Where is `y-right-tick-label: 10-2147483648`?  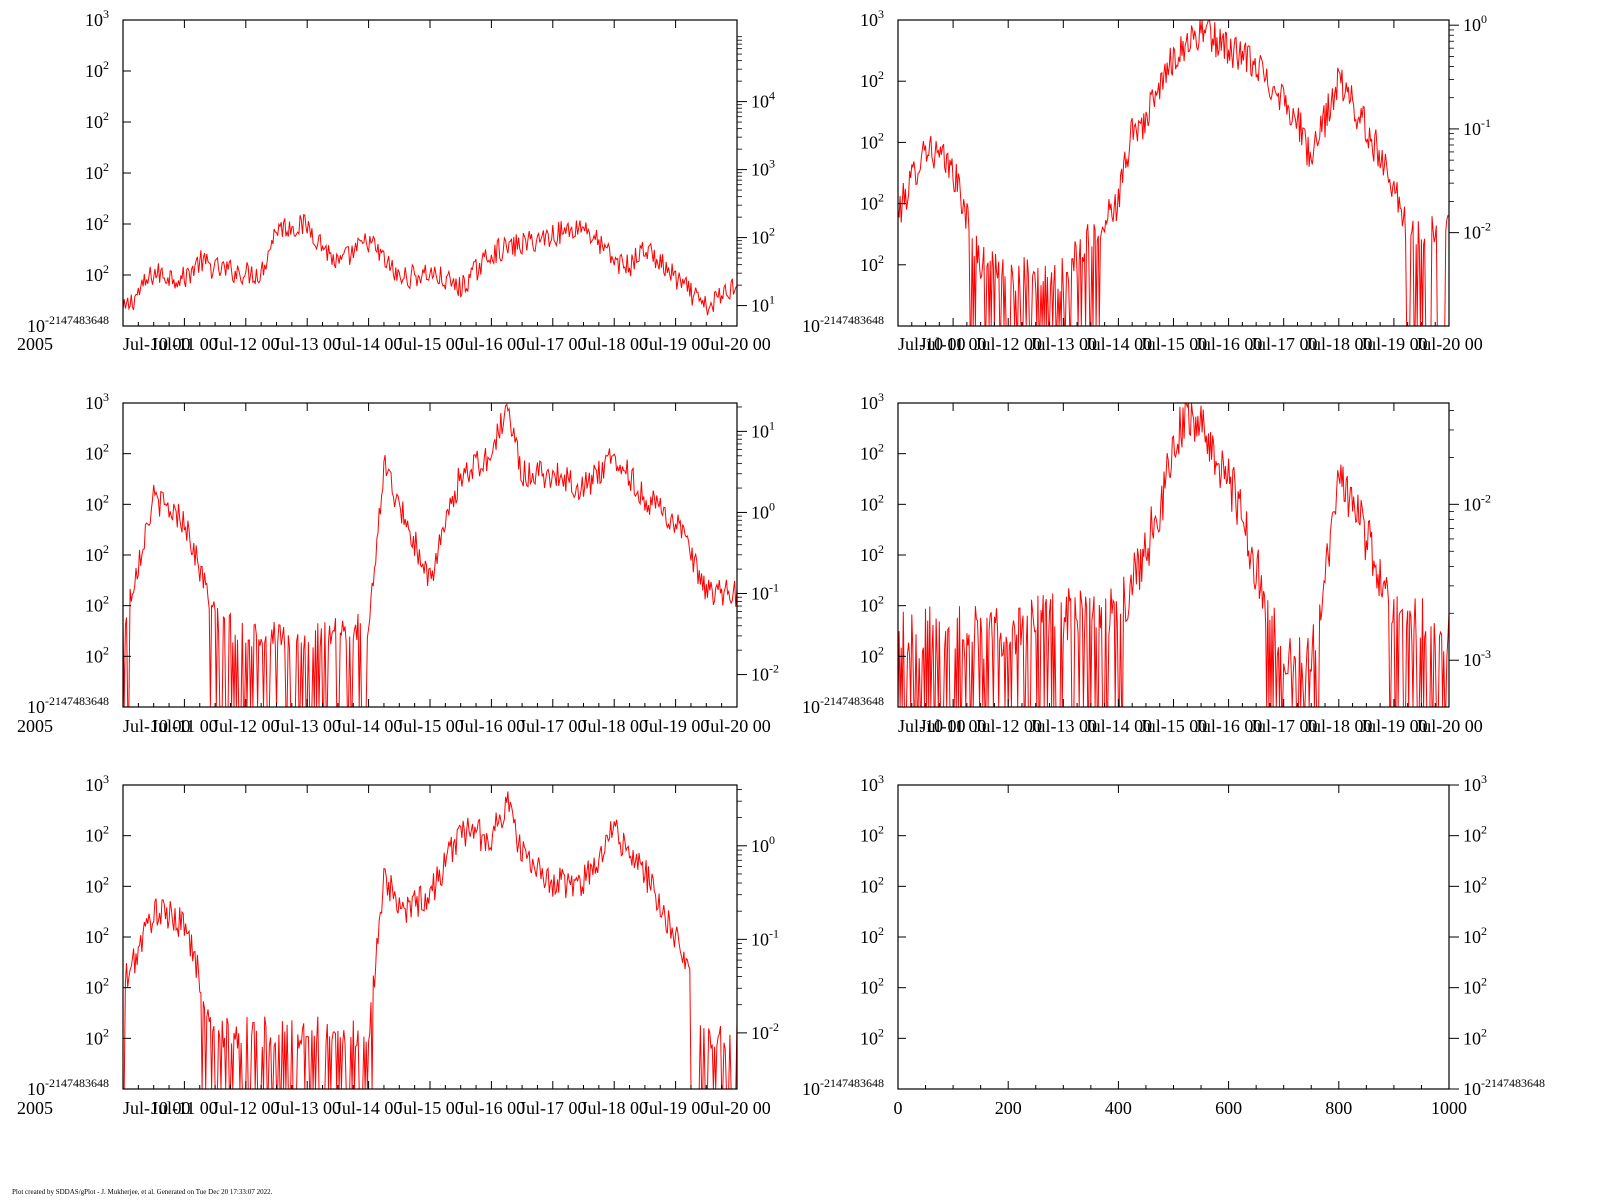
y-right-tick-label: 10-2147483648 is located at coordinates (1504, 1087).